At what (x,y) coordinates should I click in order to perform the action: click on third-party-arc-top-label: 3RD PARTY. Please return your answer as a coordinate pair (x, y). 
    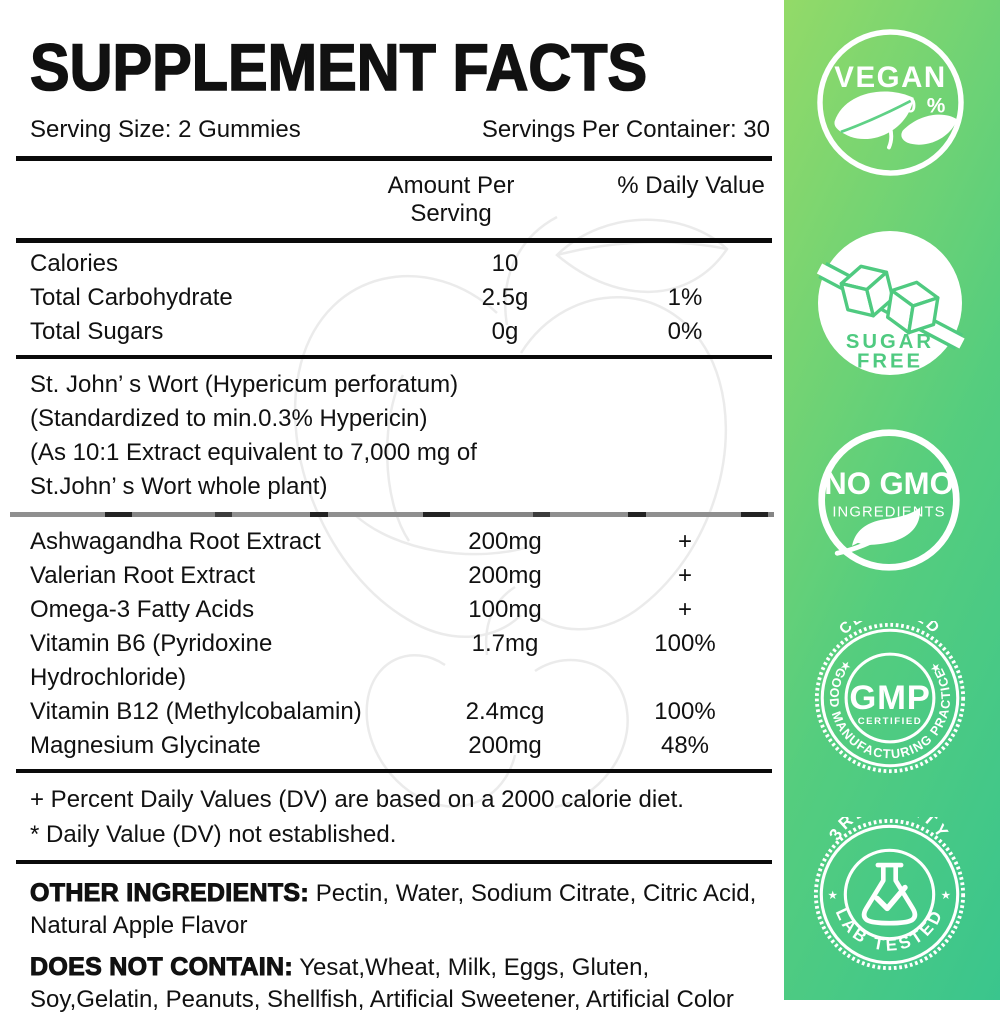
    Looking at the image, I should click on (887, 830).